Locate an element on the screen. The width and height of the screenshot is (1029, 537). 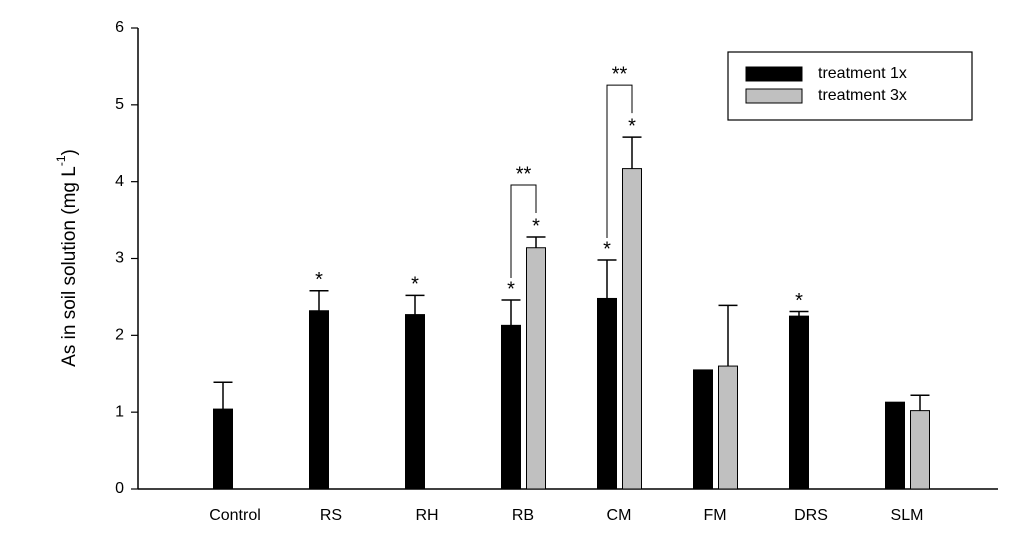
x-tick-label: DRS is located at coordinates (811, 515).